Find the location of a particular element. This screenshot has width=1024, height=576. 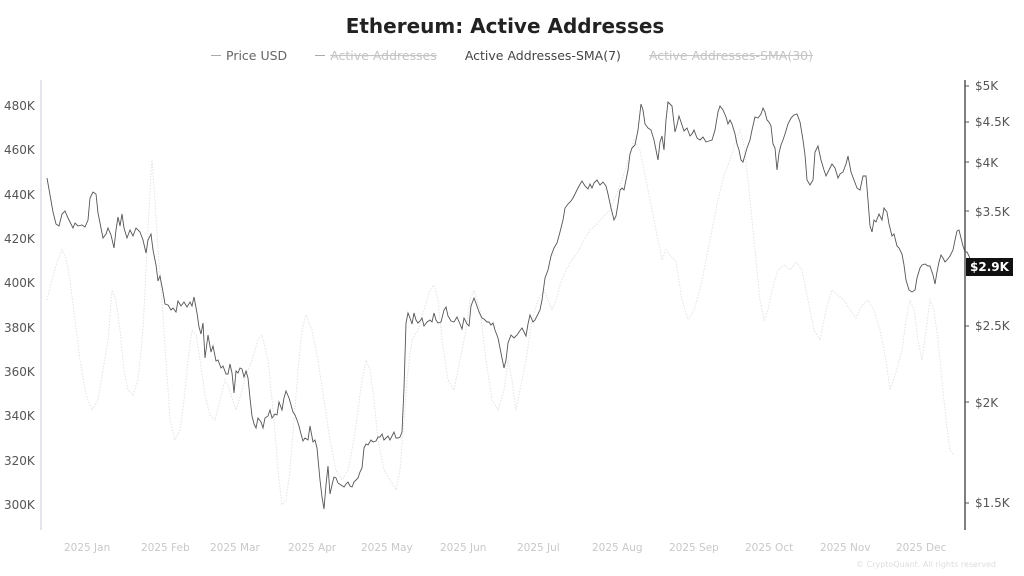

svg-text: 360K is located at coordinates (20, 372).